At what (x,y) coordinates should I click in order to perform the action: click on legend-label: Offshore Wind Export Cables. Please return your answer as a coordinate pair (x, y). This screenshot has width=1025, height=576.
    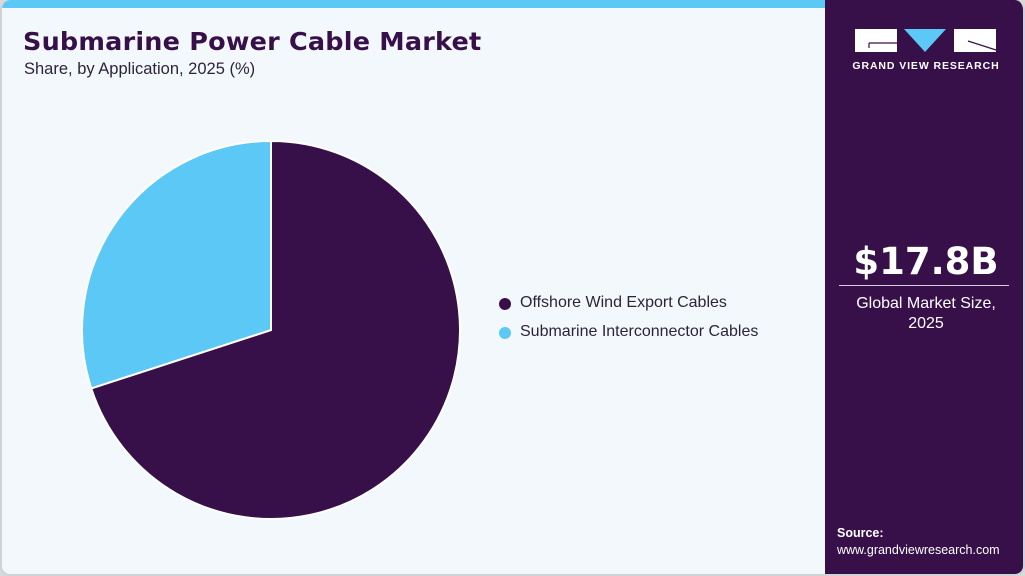
    Looking at the image, I should click on (623, 302).